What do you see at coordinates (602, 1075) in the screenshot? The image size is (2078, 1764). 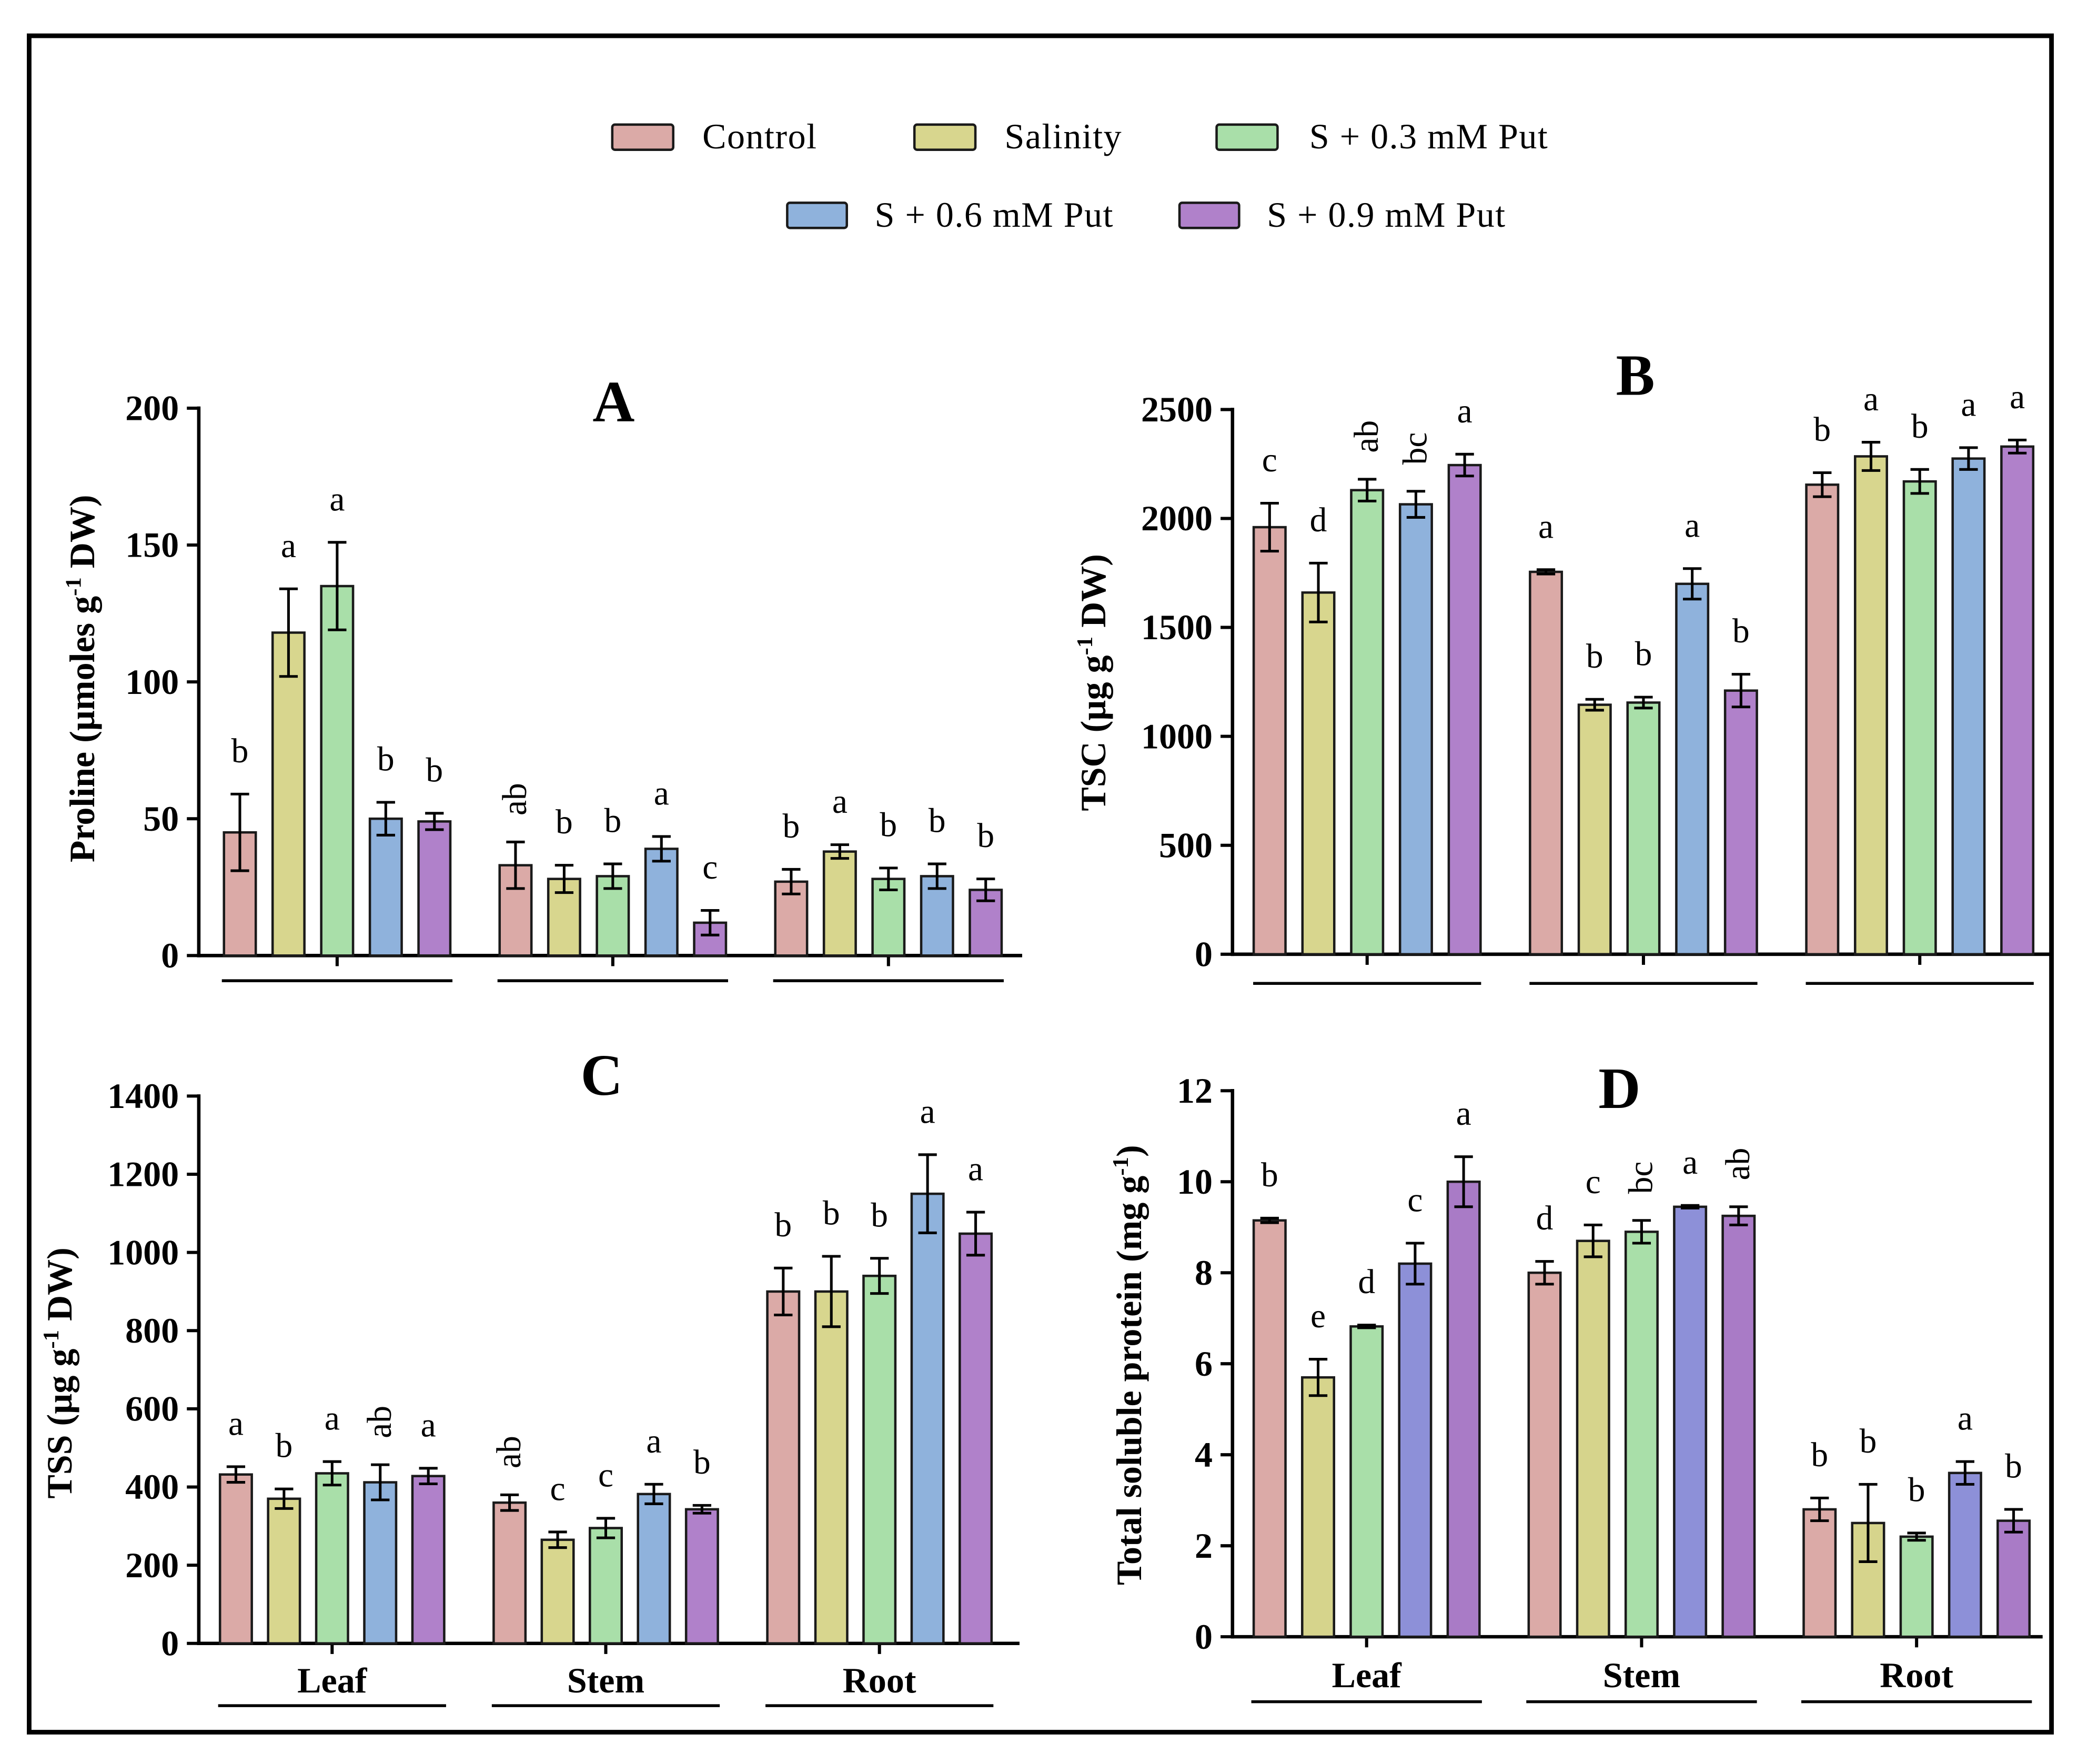 I see `panel-title: C` at bounding box center [602, 1075].